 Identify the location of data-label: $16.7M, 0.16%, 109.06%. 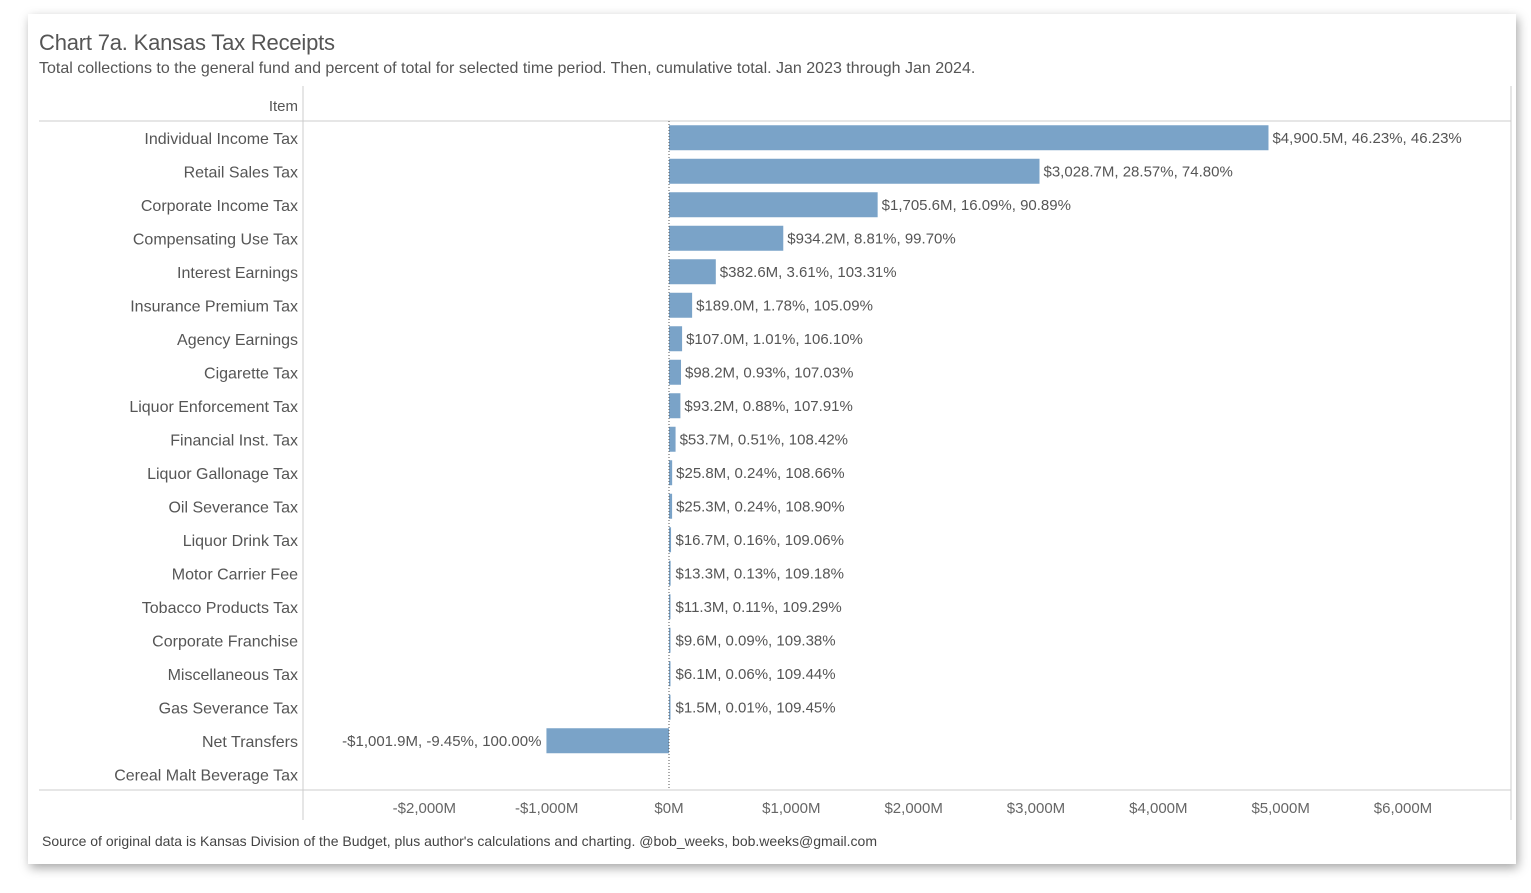
(760, 540).